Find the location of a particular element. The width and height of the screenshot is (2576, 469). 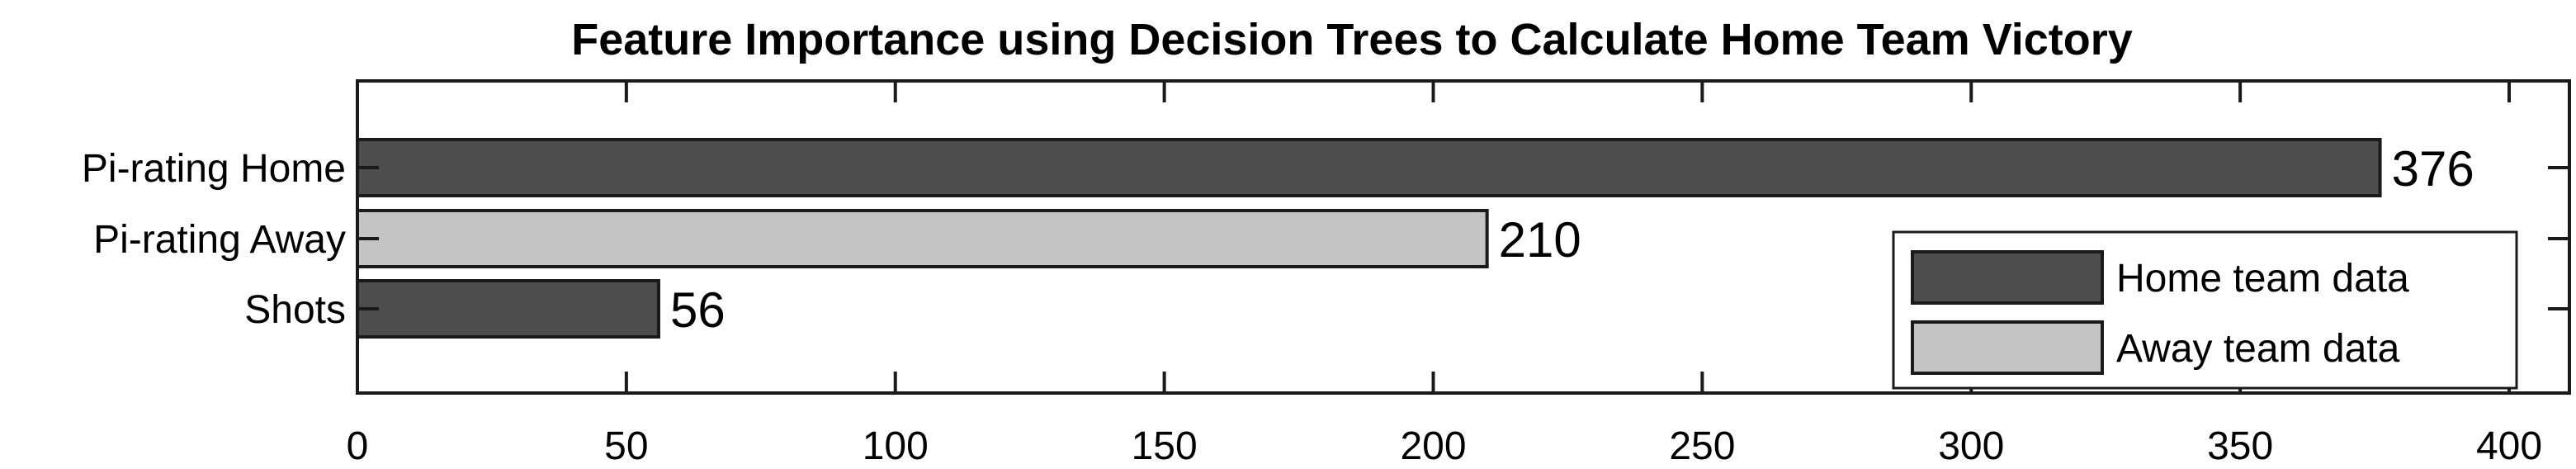

x-tick-label-6: 300 is located at coordinates (1971, 446).